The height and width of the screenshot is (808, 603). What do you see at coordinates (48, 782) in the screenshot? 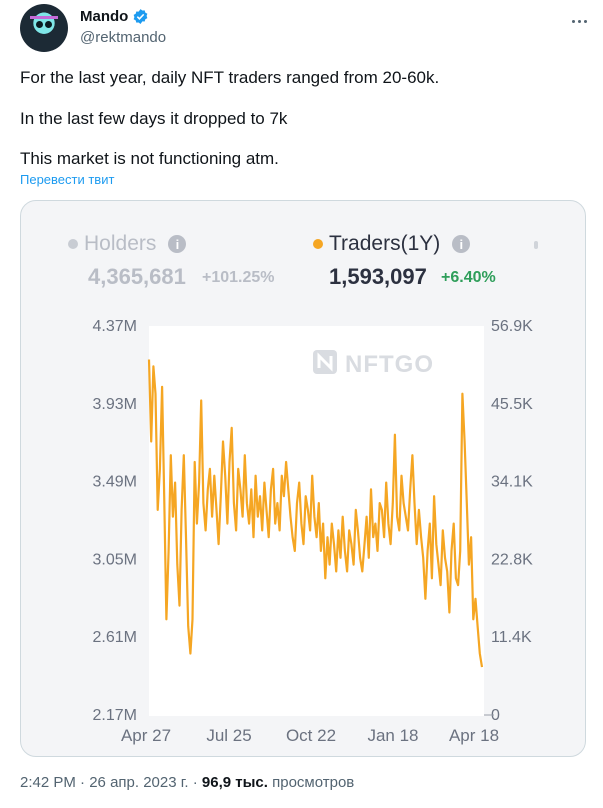
I see `tweet-time: 2:42 PM` at bounding box center [48, 782].